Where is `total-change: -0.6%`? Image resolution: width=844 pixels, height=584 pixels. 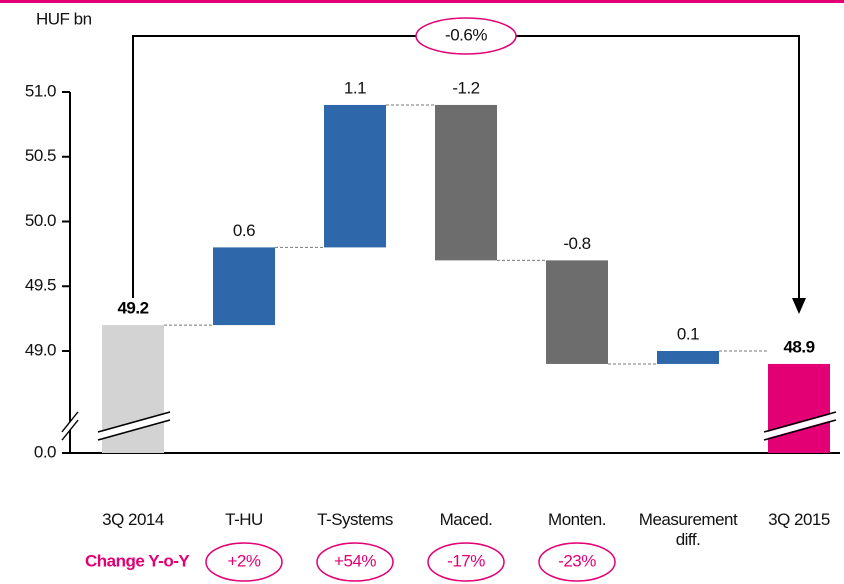
total-change: -0.6% is located at coordinates (466, 34).